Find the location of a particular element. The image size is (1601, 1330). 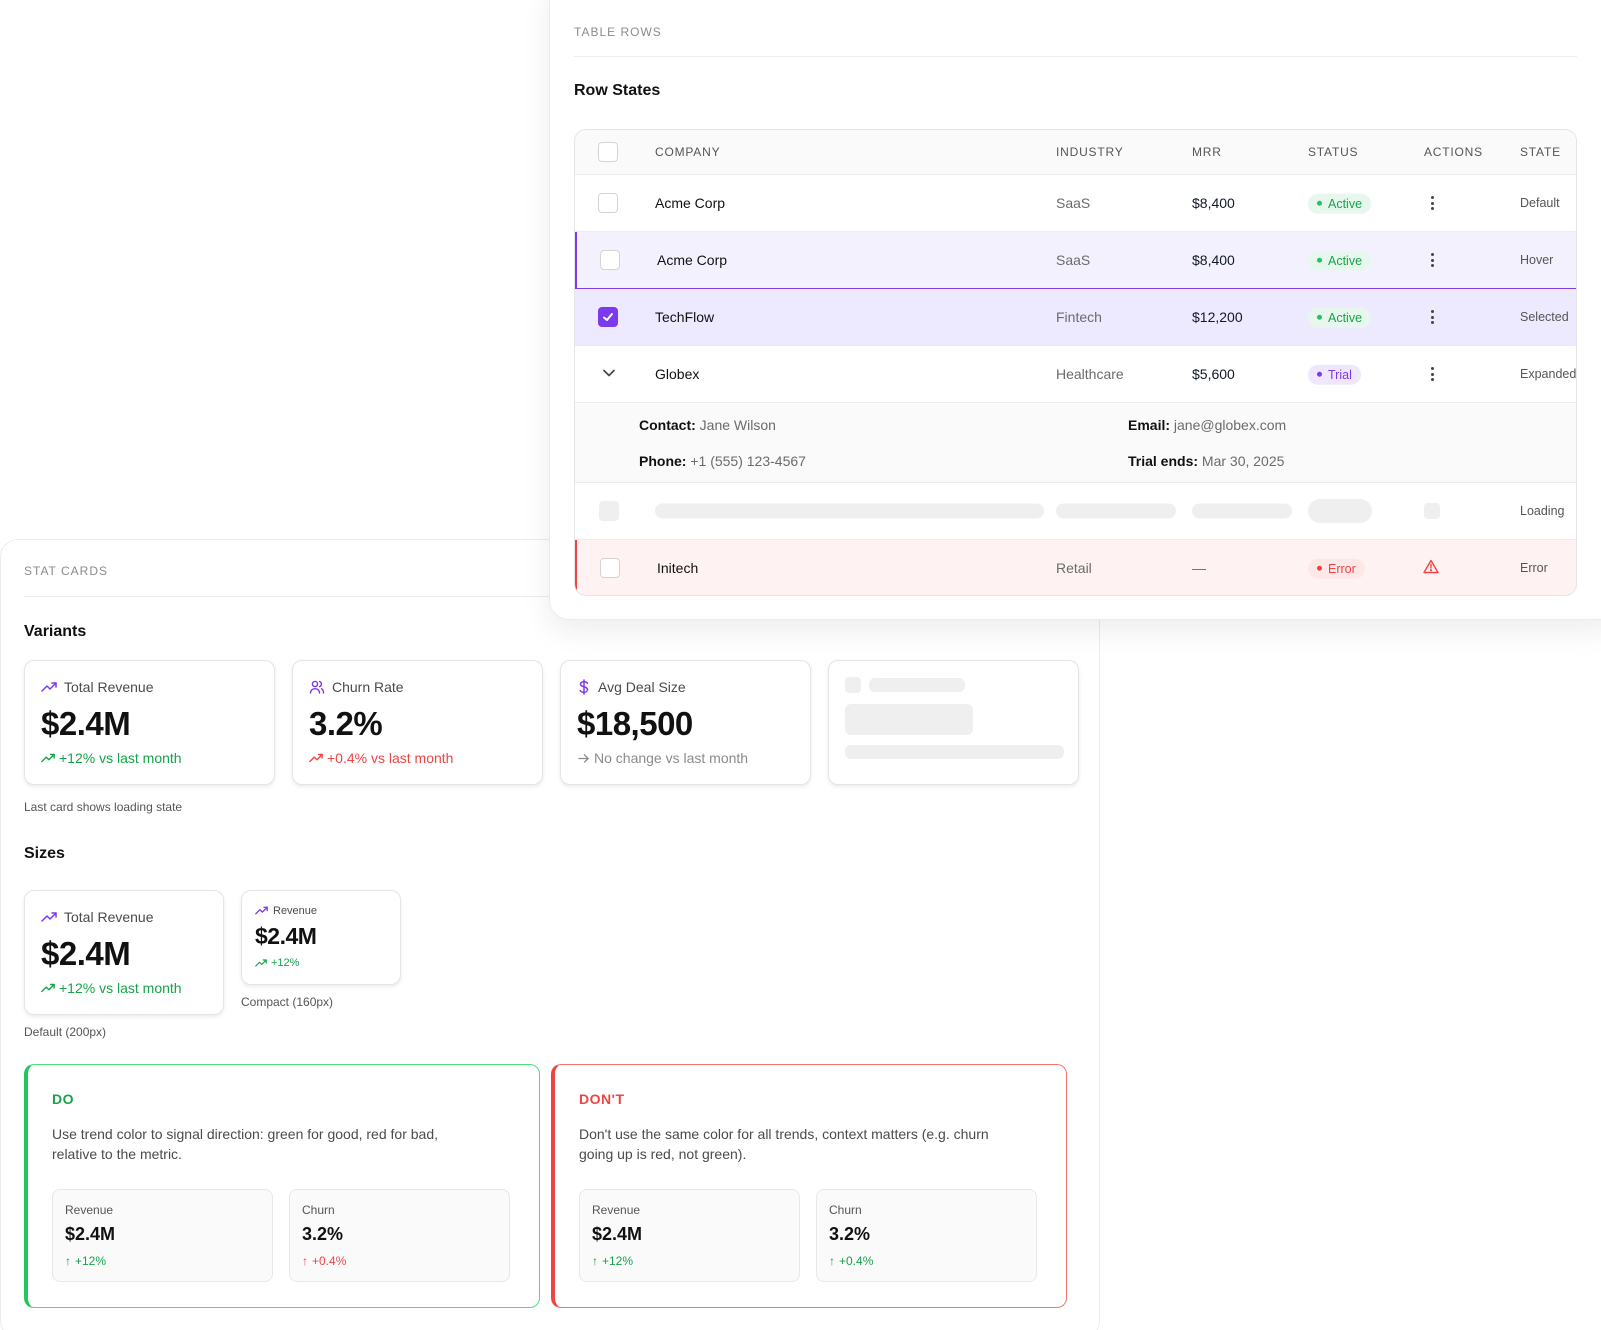

stat-card-churn-rate: Churn Rate 3.2% +0.4% vs last month is located at coordinates (417, 722).